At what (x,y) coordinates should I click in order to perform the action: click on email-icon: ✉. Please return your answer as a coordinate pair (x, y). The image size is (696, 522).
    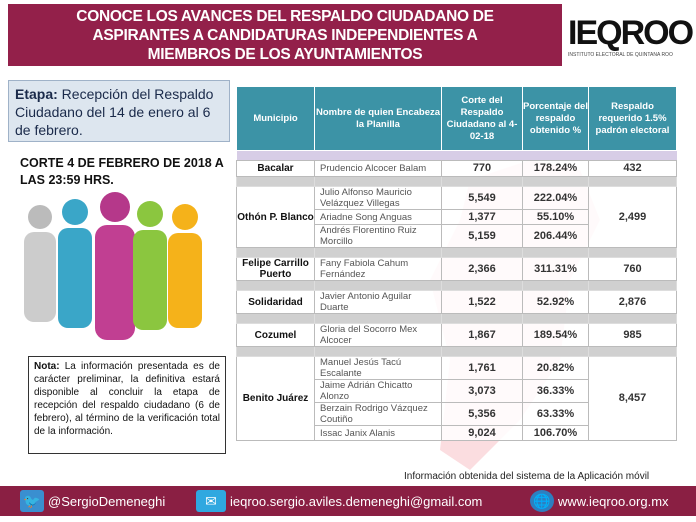
    Looking at the image, I should click on (211, 501).